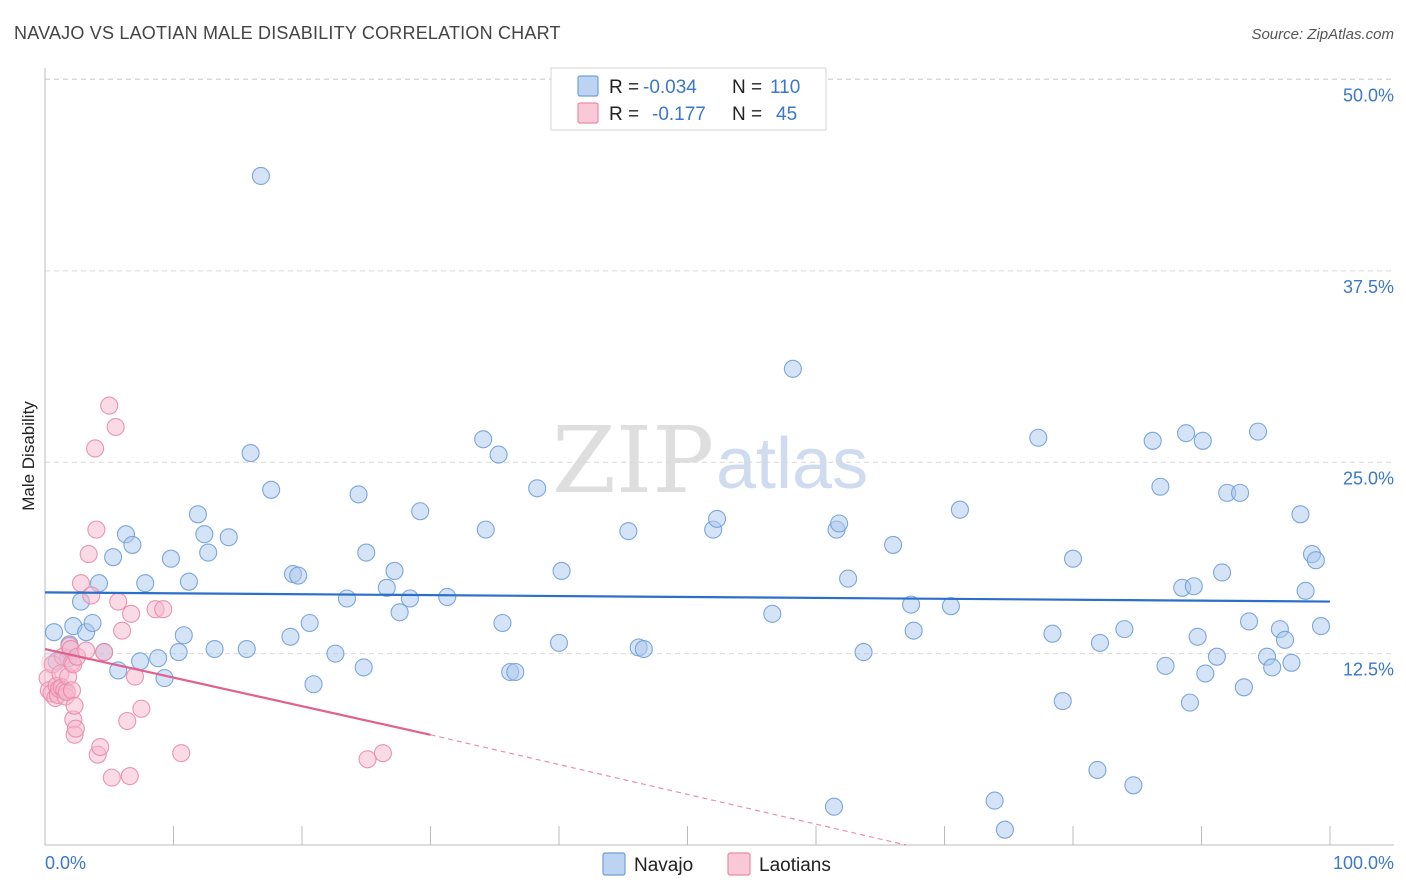 Image resolution: width=1406 pixels, height=892 pixels. I want to click on y-tick-label-0: 12.5%, so click(1368, 670).